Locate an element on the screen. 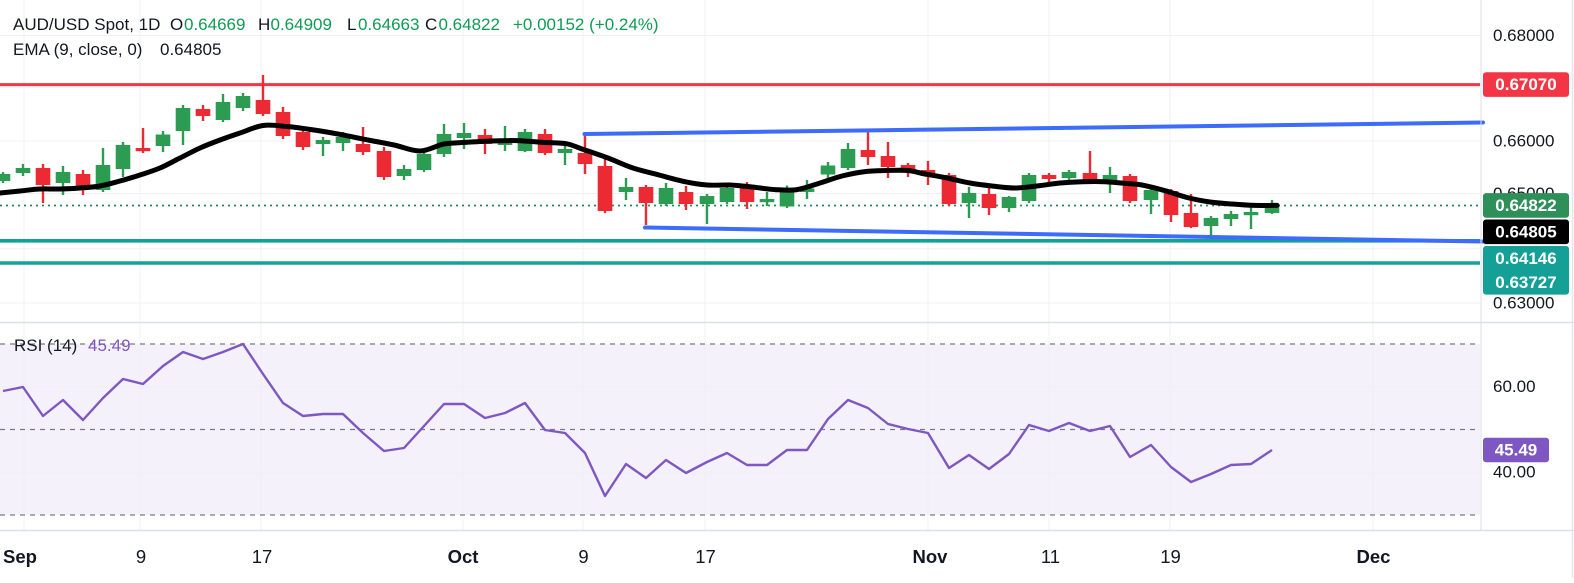 Image resolution: width=1574 pixels, height=583 pixels. svg-text: O is located at coordinates (176, 24).